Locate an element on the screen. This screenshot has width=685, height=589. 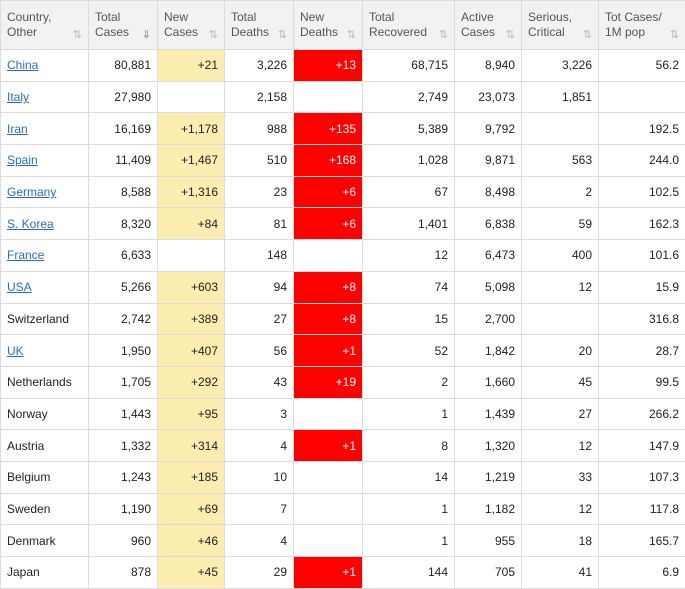
cell-new-cases: +45 is located at coordinates (191, 573).